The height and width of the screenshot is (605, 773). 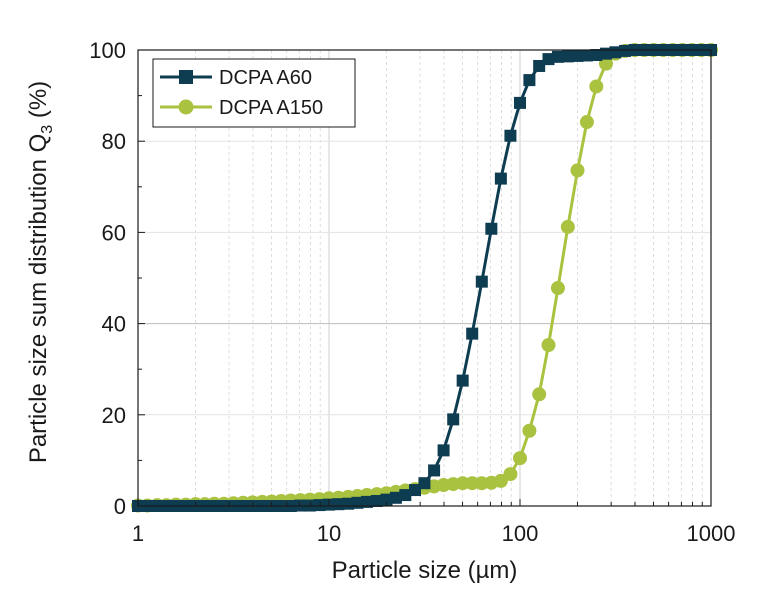 I want to click on x-tick-label: 10, so click(x=329, y=533).